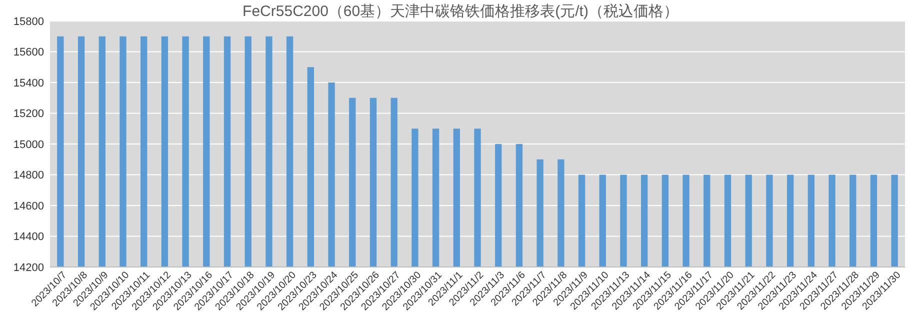 The width and height of the screenshot is (921, 335). Describe the element at coordinates (28, 114) in the screenshot. I see `y-tick-label: 15200` at that location.